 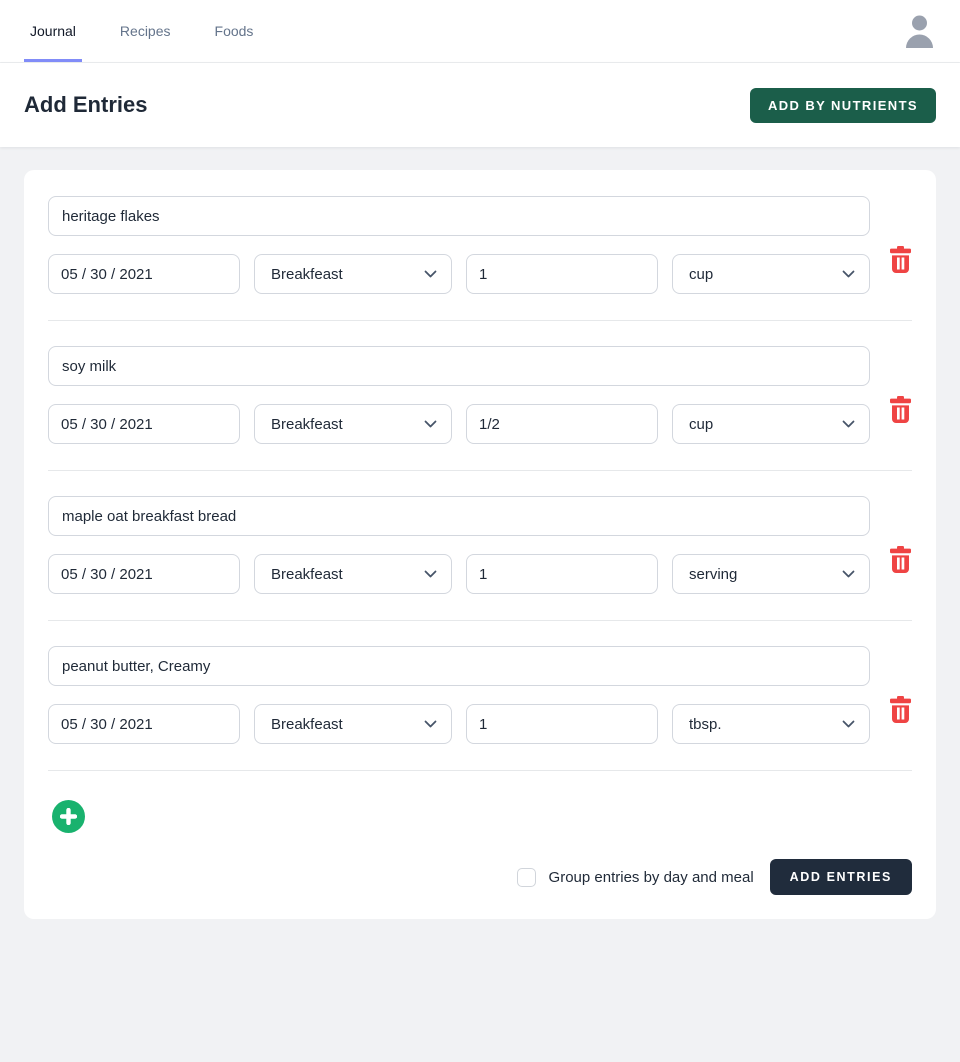 What do you see at coordinates (705, 724) in the screenshot?
I see `unit-select-value: tbsp.` at bounding box center [705, 724].